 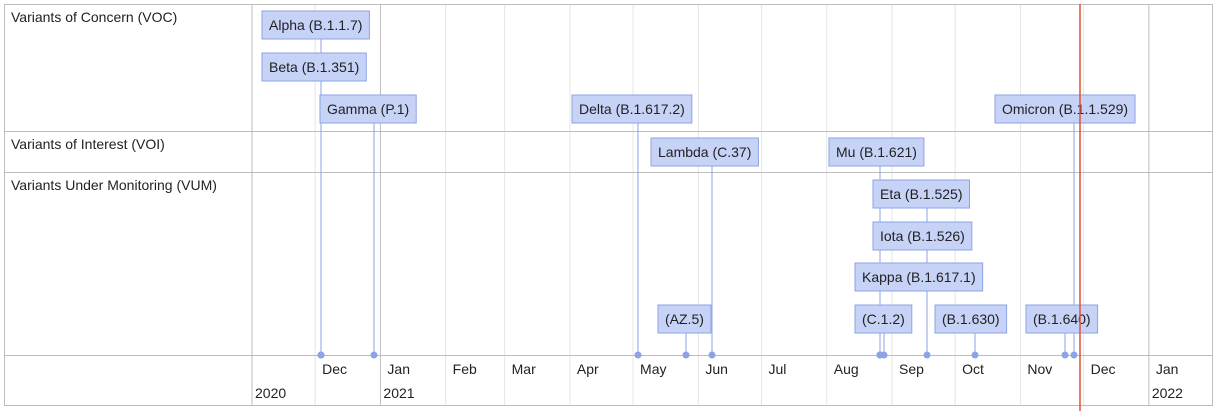 I want to click on event-label: Lambda (C.37), so click(x=704, y=152).